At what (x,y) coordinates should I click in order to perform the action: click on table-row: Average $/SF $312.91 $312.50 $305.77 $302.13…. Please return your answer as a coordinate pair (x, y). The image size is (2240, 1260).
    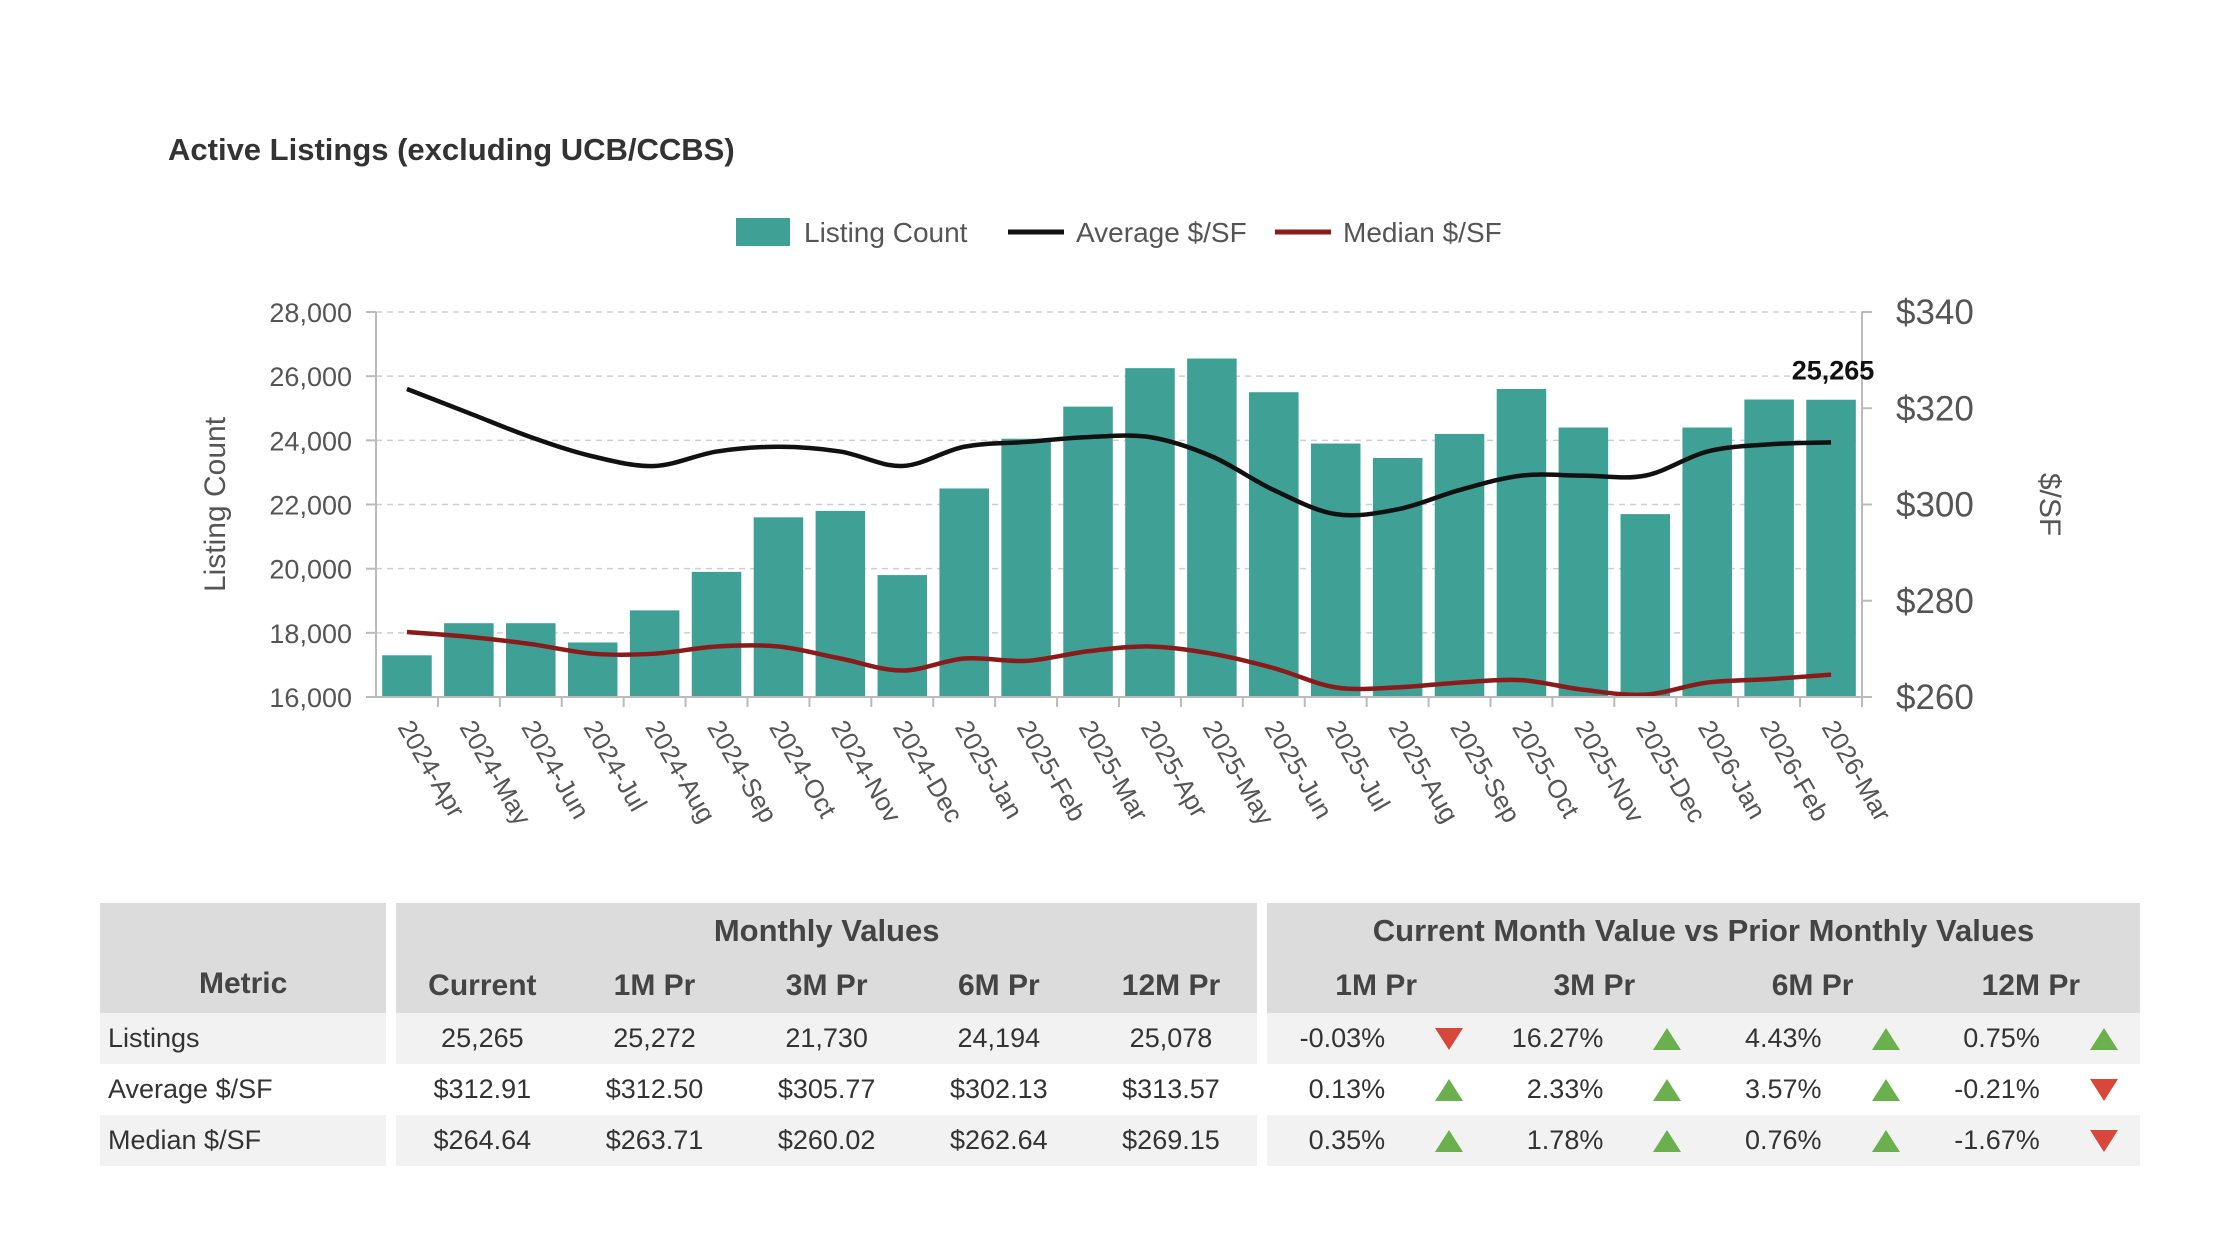
    Looking at the image, I should click on (1120, 1089).